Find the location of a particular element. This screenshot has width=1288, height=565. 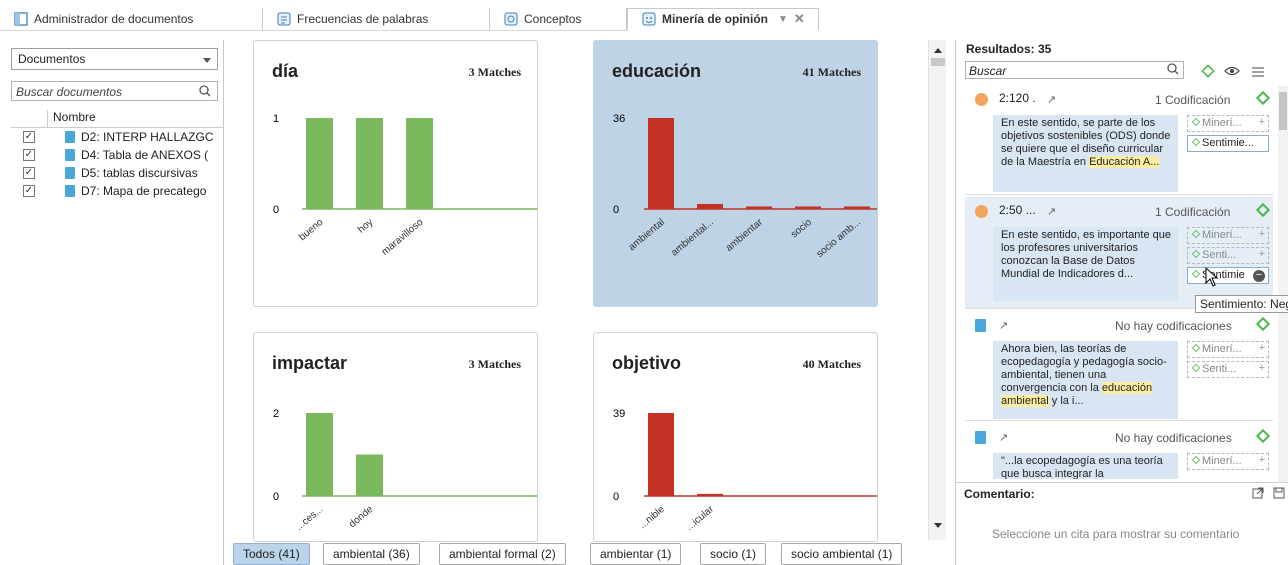

keyword-card-objetivo: 39 0 ...nible ...icular objetivo 40 Matches is located at coordinates (735, 437).